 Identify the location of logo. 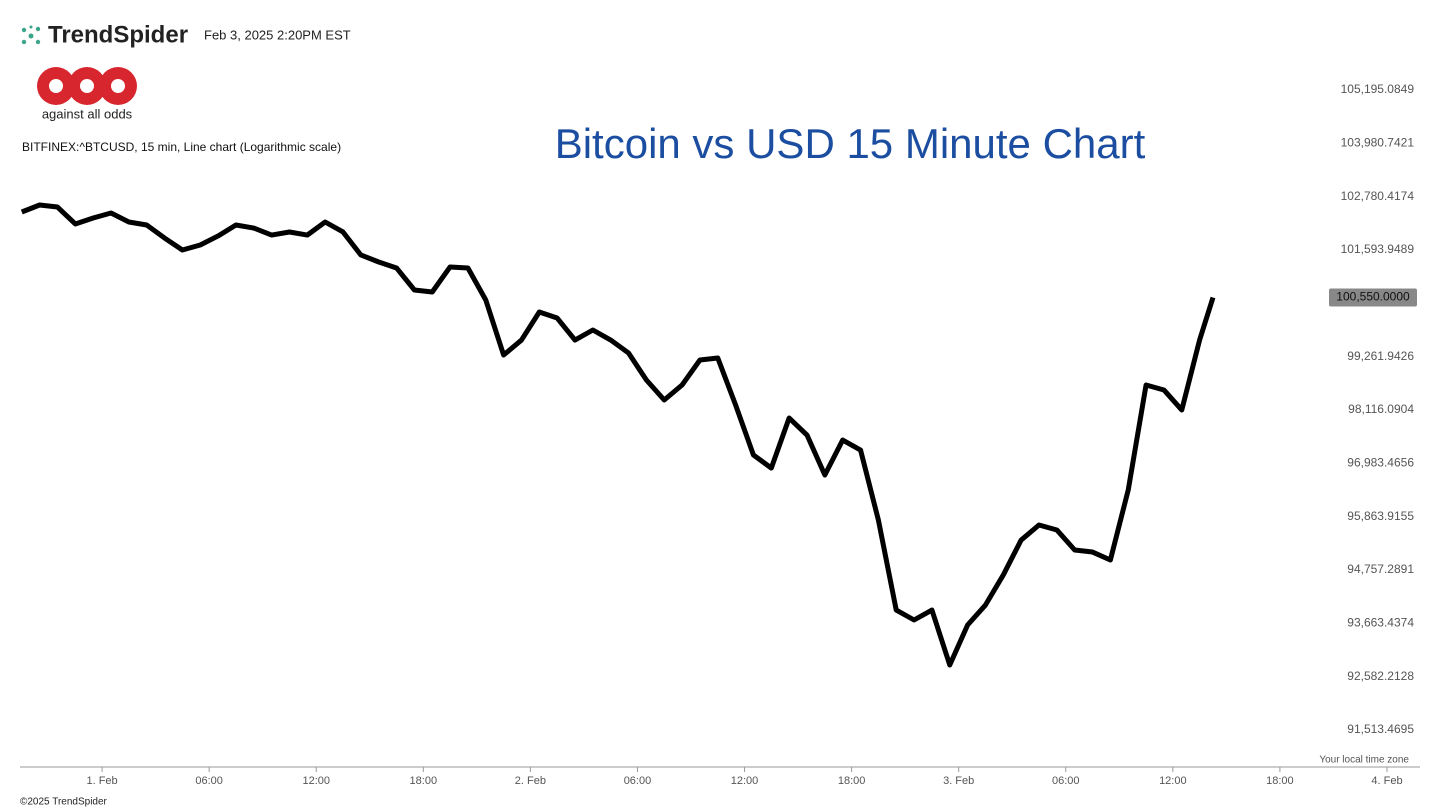
(87, 86).